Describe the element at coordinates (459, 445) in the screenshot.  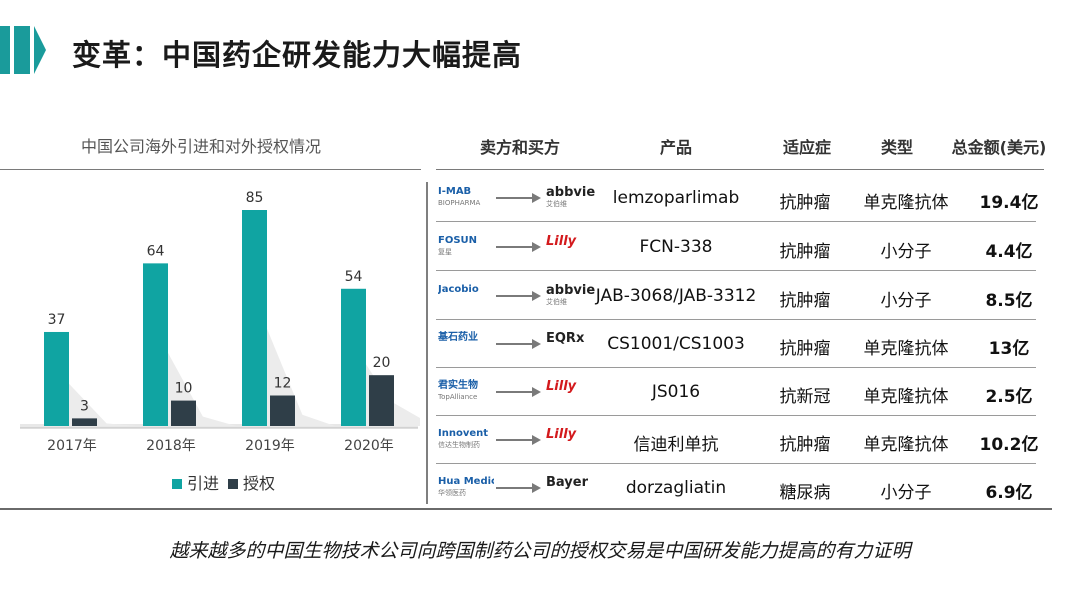
I see `seller-sub: 信达生物制药` at that location.